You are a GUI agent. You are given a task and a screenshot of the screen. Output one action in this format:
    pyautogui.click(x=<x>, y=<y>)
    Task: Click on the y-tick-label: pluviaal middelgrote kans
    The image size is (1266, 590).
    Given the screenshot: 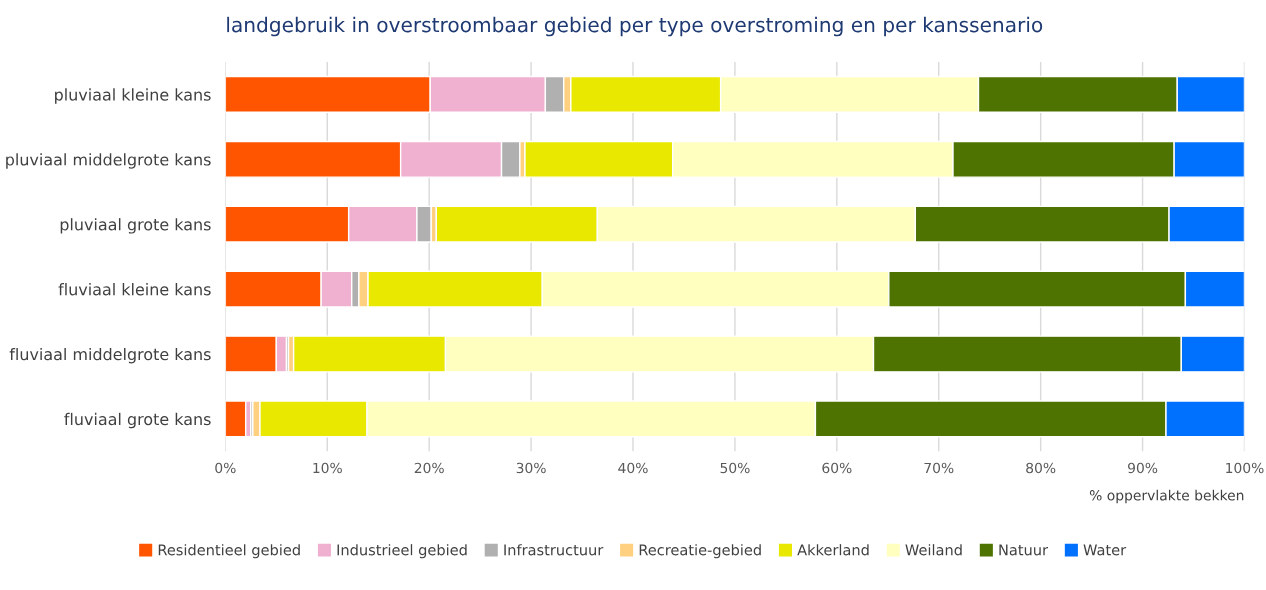 What is the action you would take?
    pyautogui.click(x=108, y=161)
    